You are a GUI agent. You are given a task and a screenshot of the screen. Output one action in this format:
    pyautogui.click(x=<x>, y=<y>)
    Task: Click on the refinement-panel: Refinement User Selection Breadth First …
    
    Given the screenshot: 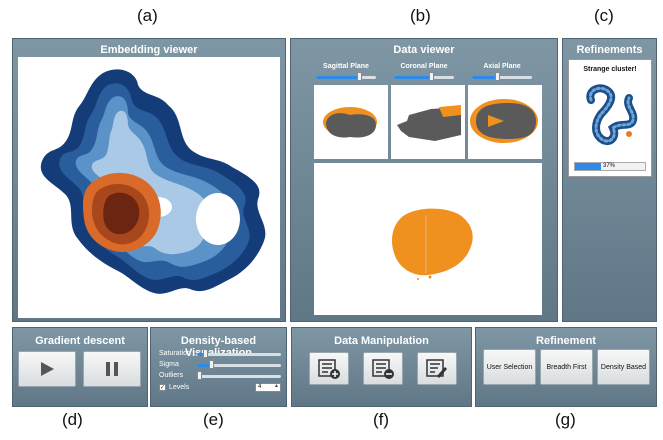 What is the action you would take?
    pyautogui.click(x=566, y=367)
    